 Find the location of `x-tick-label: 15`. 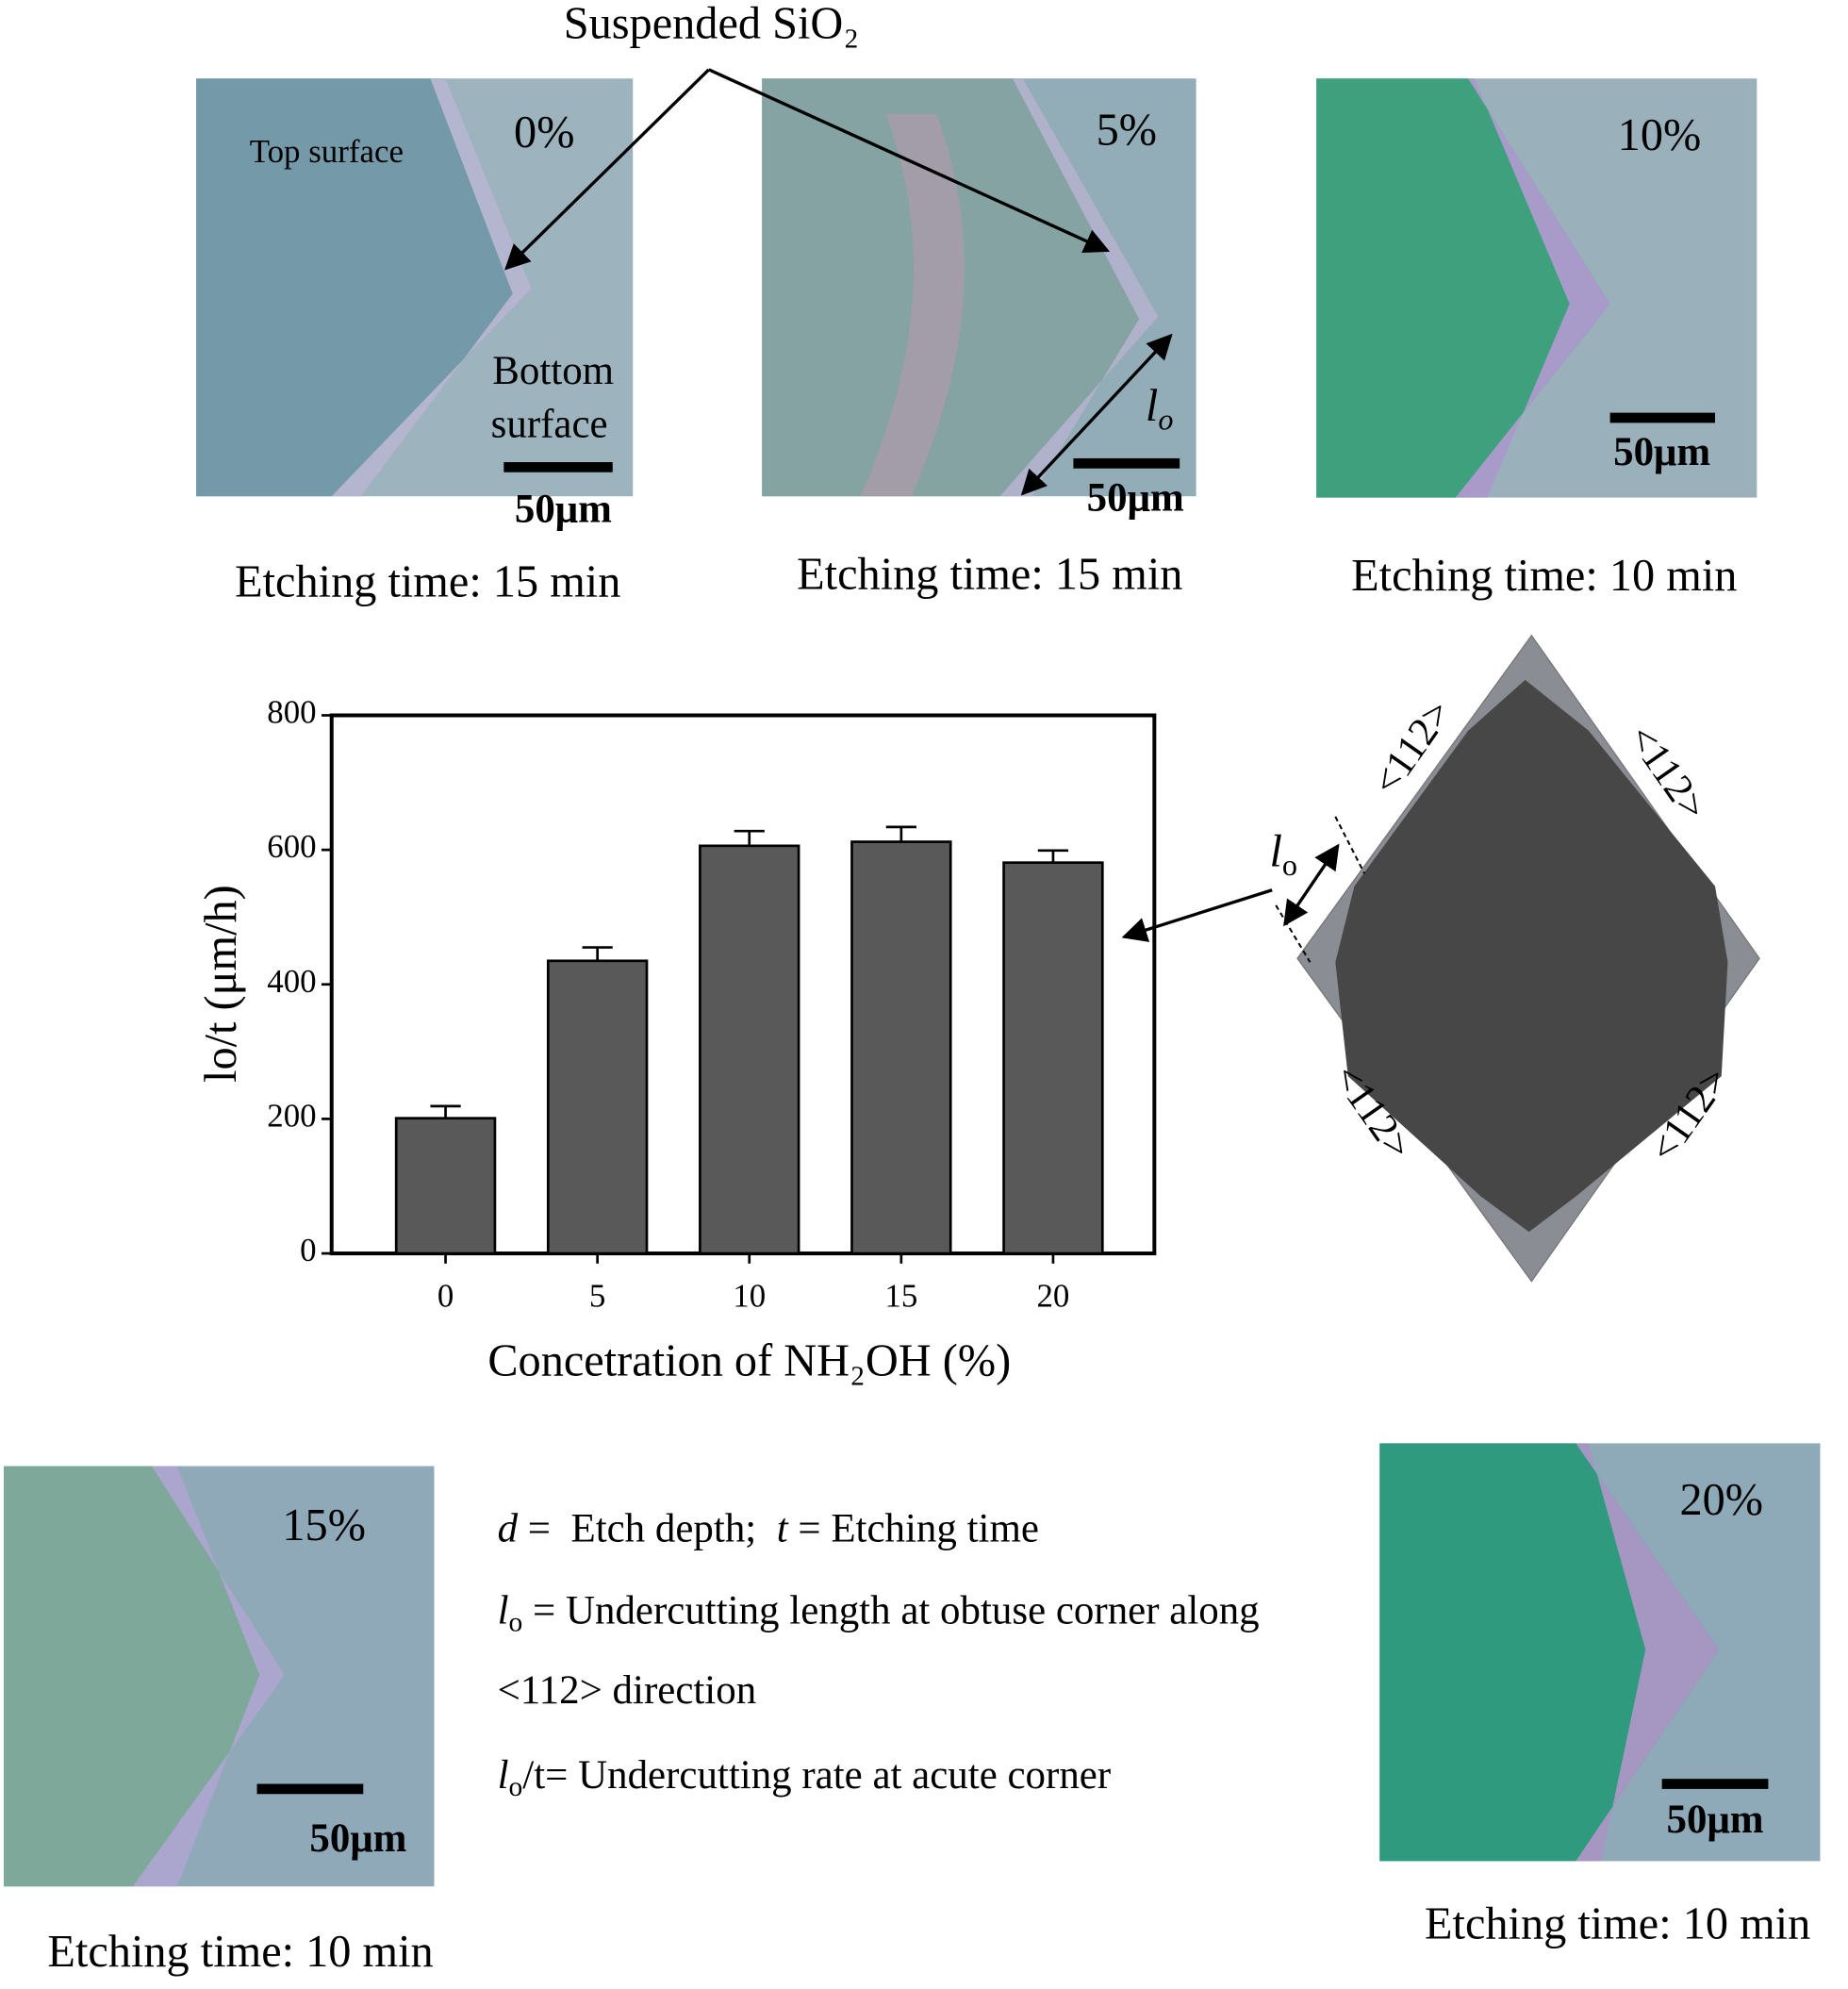

x-tick-label: 15 is located at coordinates (900, 1295).